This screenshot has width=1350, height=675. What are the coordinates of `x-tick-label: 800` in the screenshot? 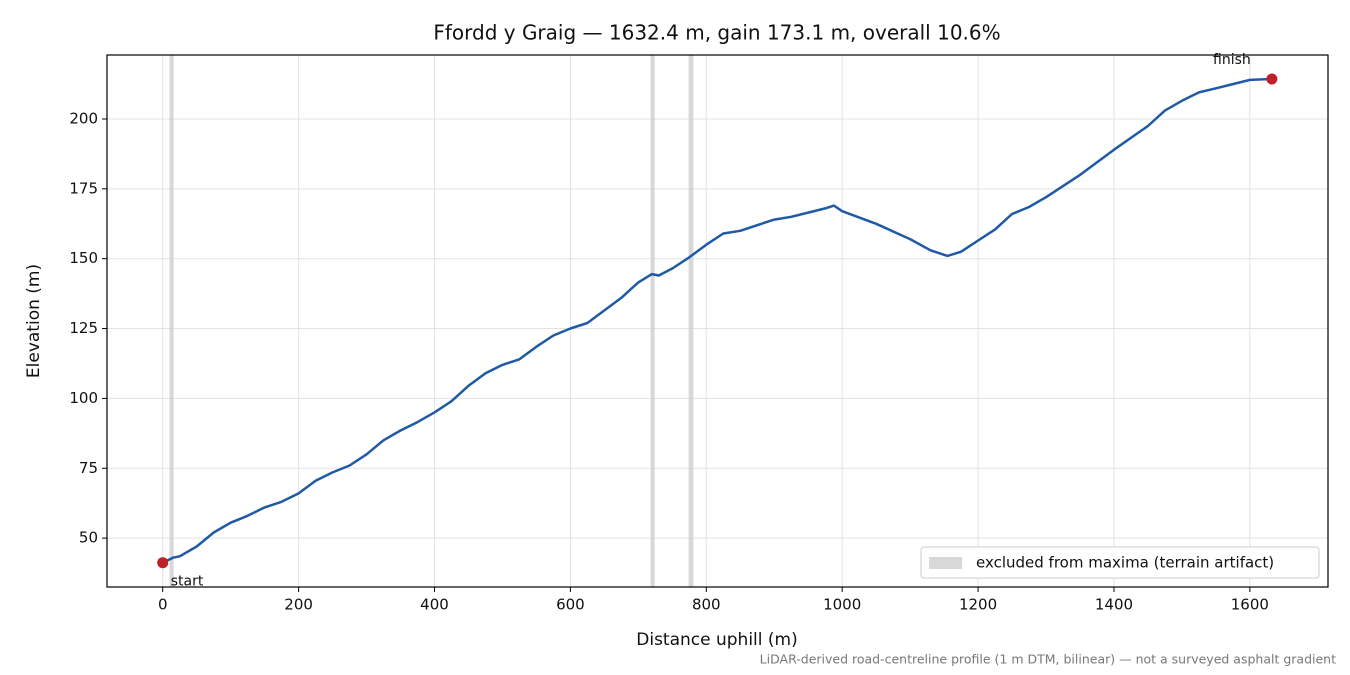 It's located at (706, 605).